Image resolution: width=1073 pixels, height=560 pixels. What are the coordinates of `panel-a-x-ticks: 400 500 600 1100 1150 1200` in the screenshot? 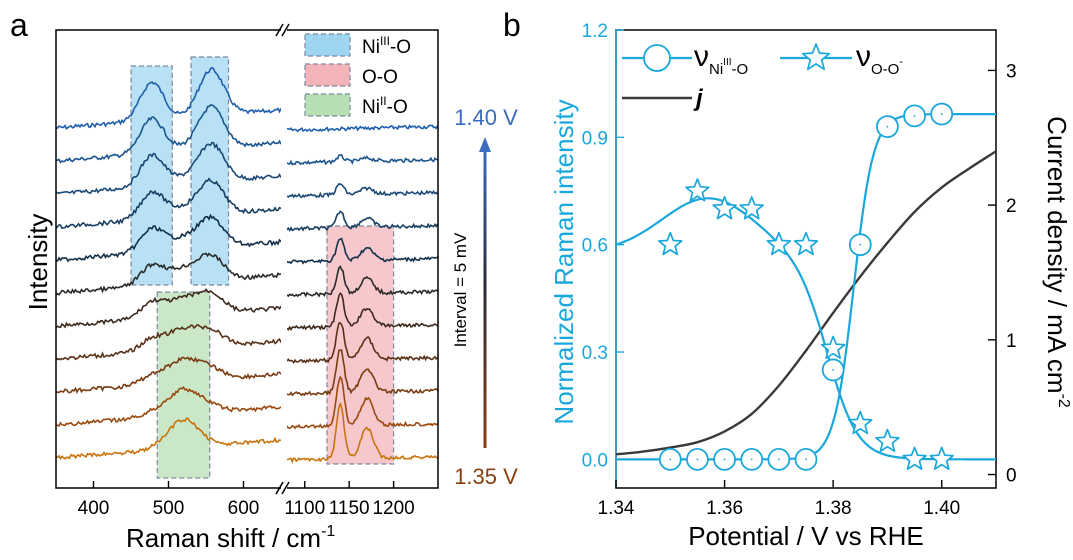 It's located at (246, 500).